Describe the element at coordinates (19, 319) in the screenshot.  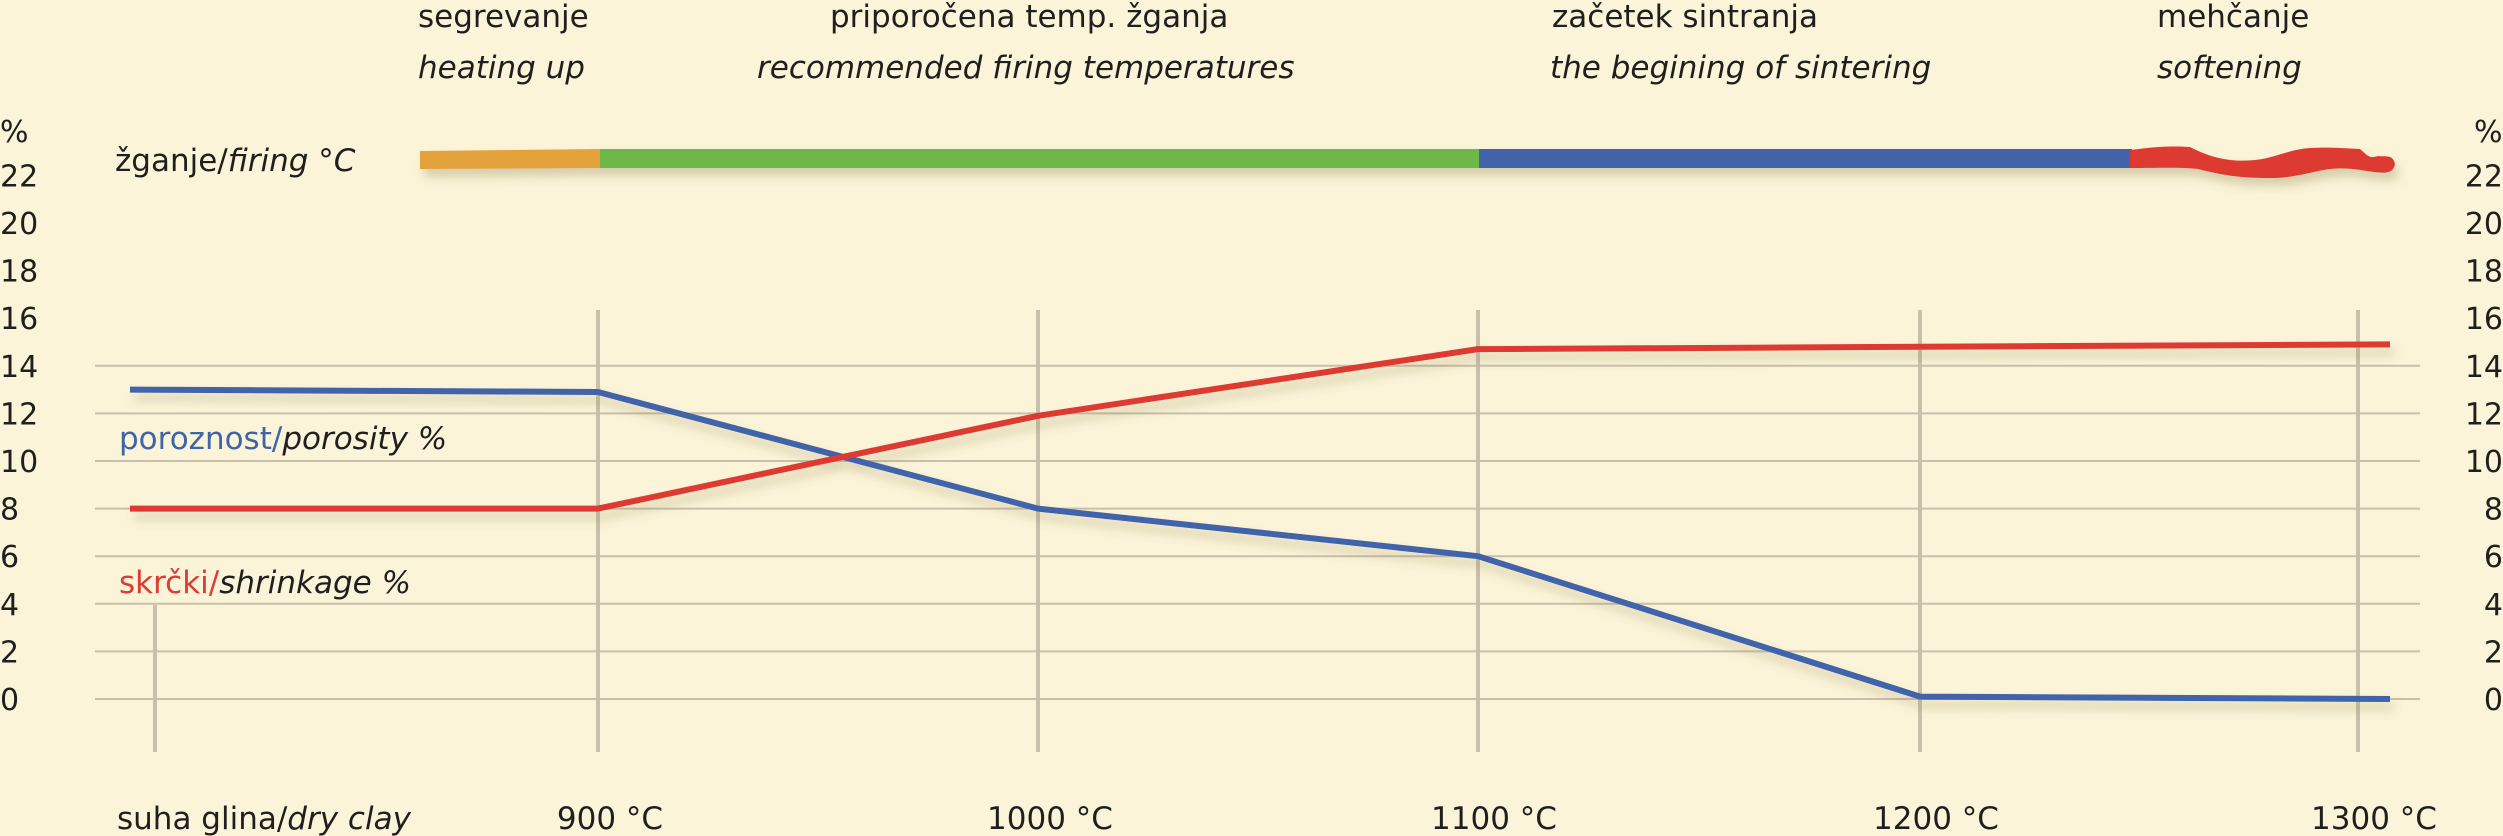
I see `y-tick-left-16: 16` at that location.